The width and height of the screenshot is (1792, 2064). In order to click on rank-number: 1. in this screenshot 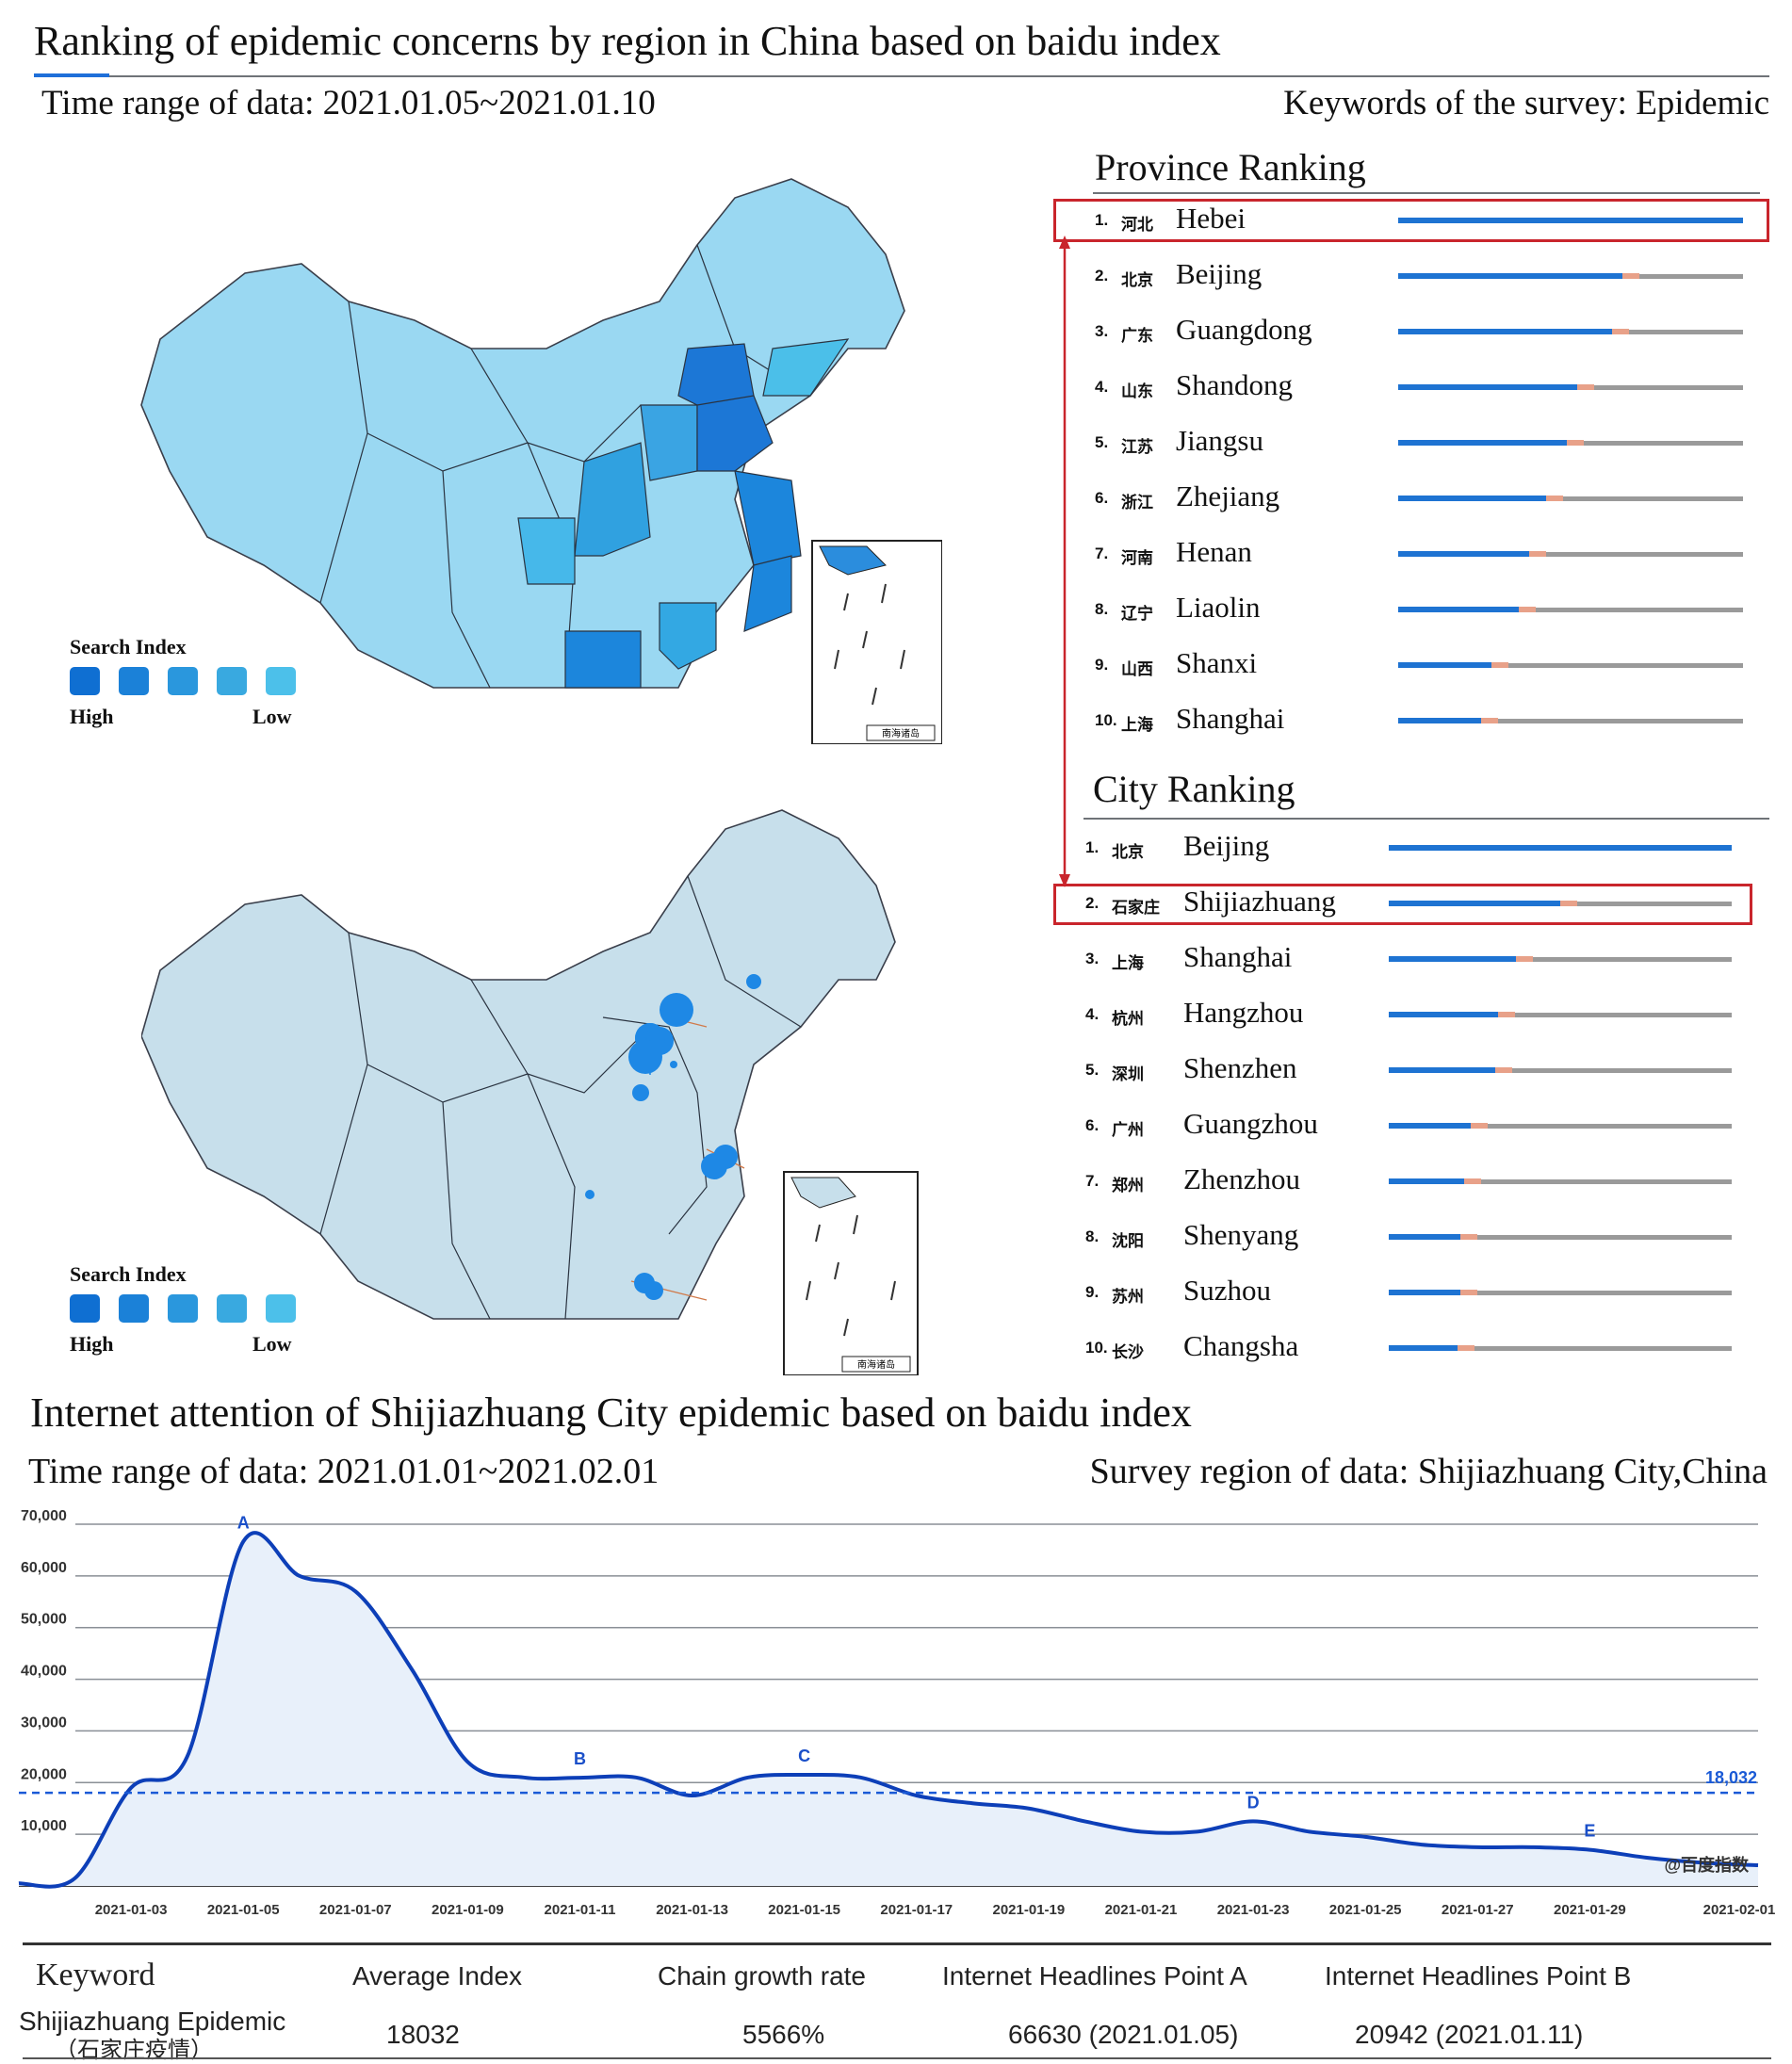, I will do `click(1102, 220)`.